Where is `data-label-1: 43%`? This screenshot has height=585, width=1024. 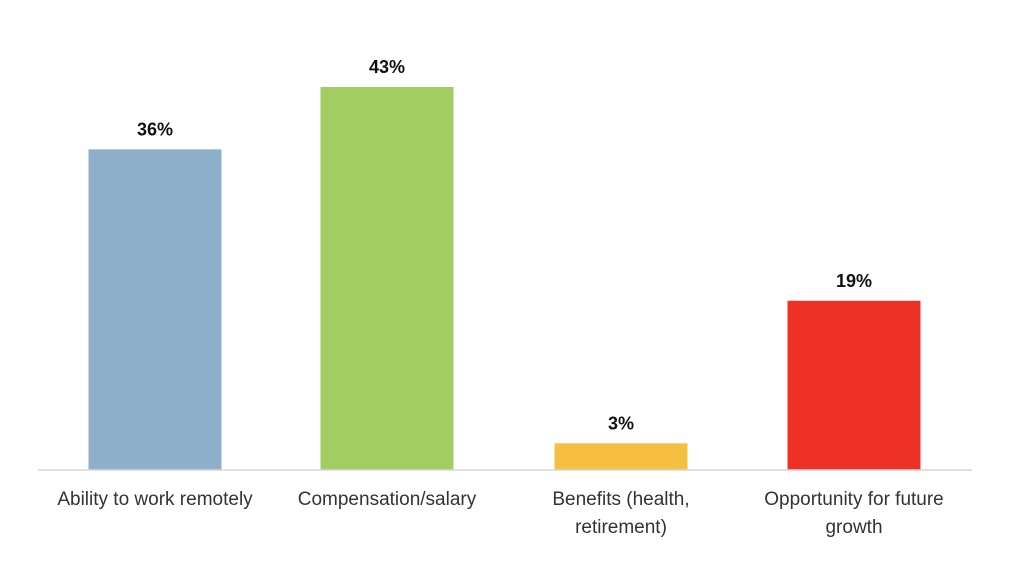 data-label-1: 43% is located at coordinates (387, 67).